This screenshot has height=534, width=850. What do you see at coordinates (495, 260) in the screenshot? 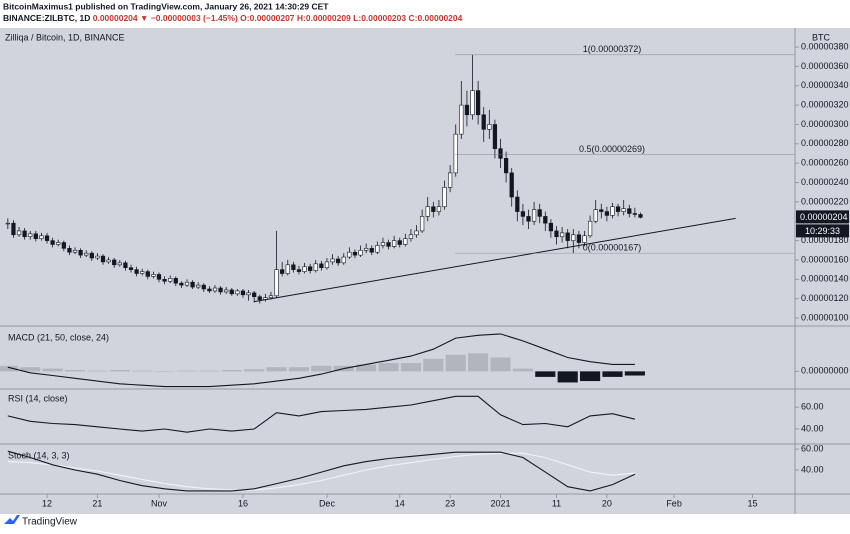
I see `trendline` at bounding box center [495, 260].